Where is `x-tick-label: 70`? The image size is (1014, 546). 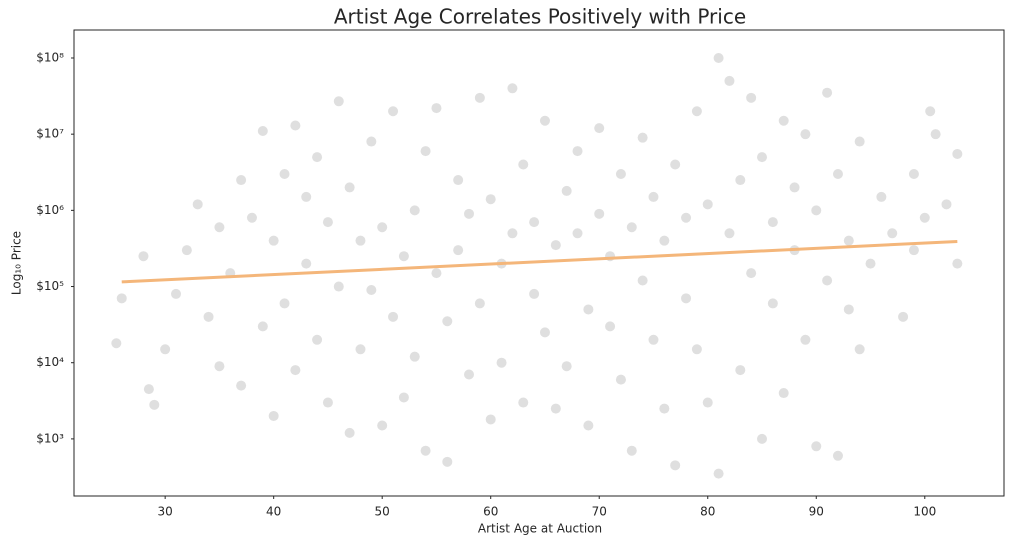 x-tick-label: 70 is located at coordinates (599, 512).